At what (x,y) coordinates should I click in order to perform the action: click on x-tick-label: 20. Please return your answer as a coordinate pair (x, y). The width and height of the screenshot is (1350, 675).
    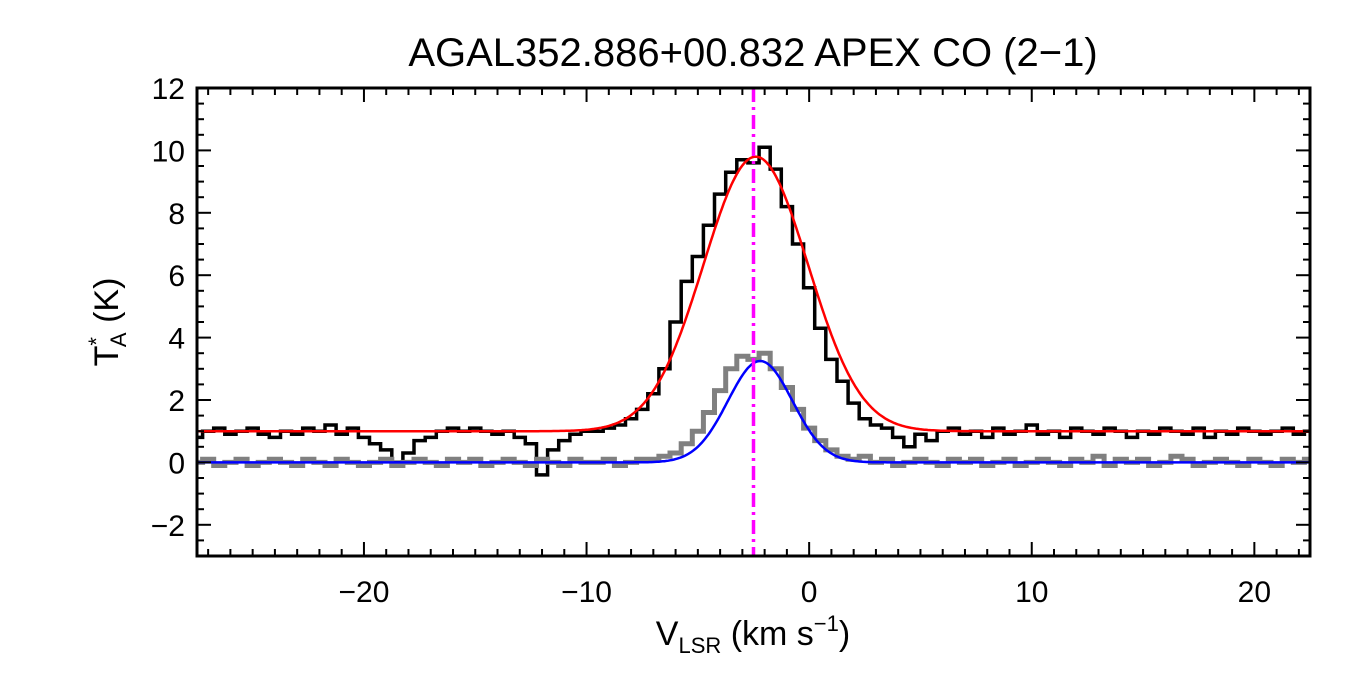
    Looking at the image, I should click on (1254, 592).